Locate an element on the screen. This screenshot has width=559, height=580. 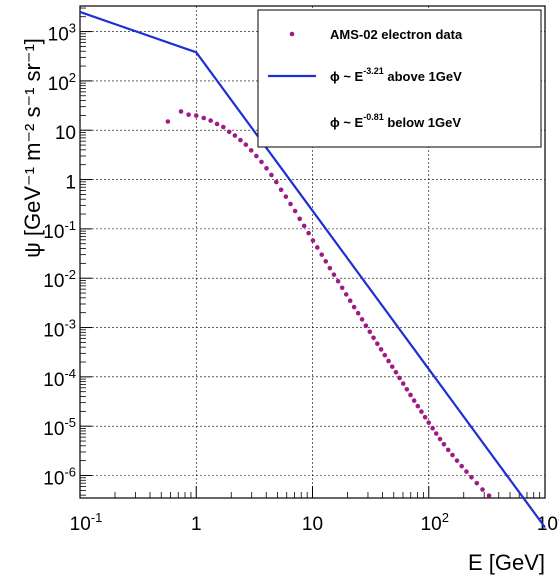
legend-marker is located at coordinates (292, 34).